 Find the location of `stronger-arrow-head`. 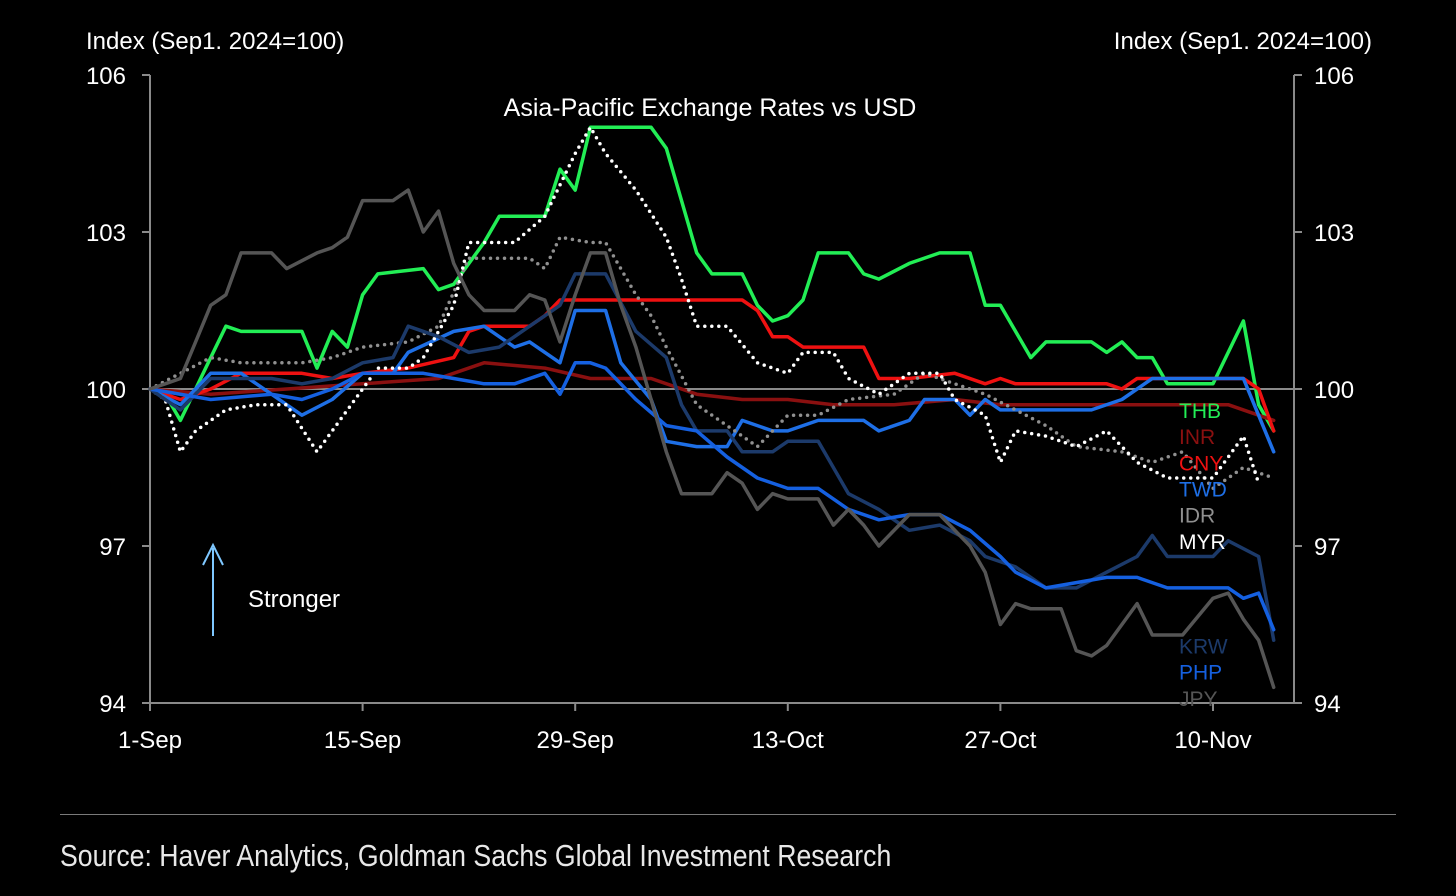

stronger-arrow-head is located at coordinates (213, 554).